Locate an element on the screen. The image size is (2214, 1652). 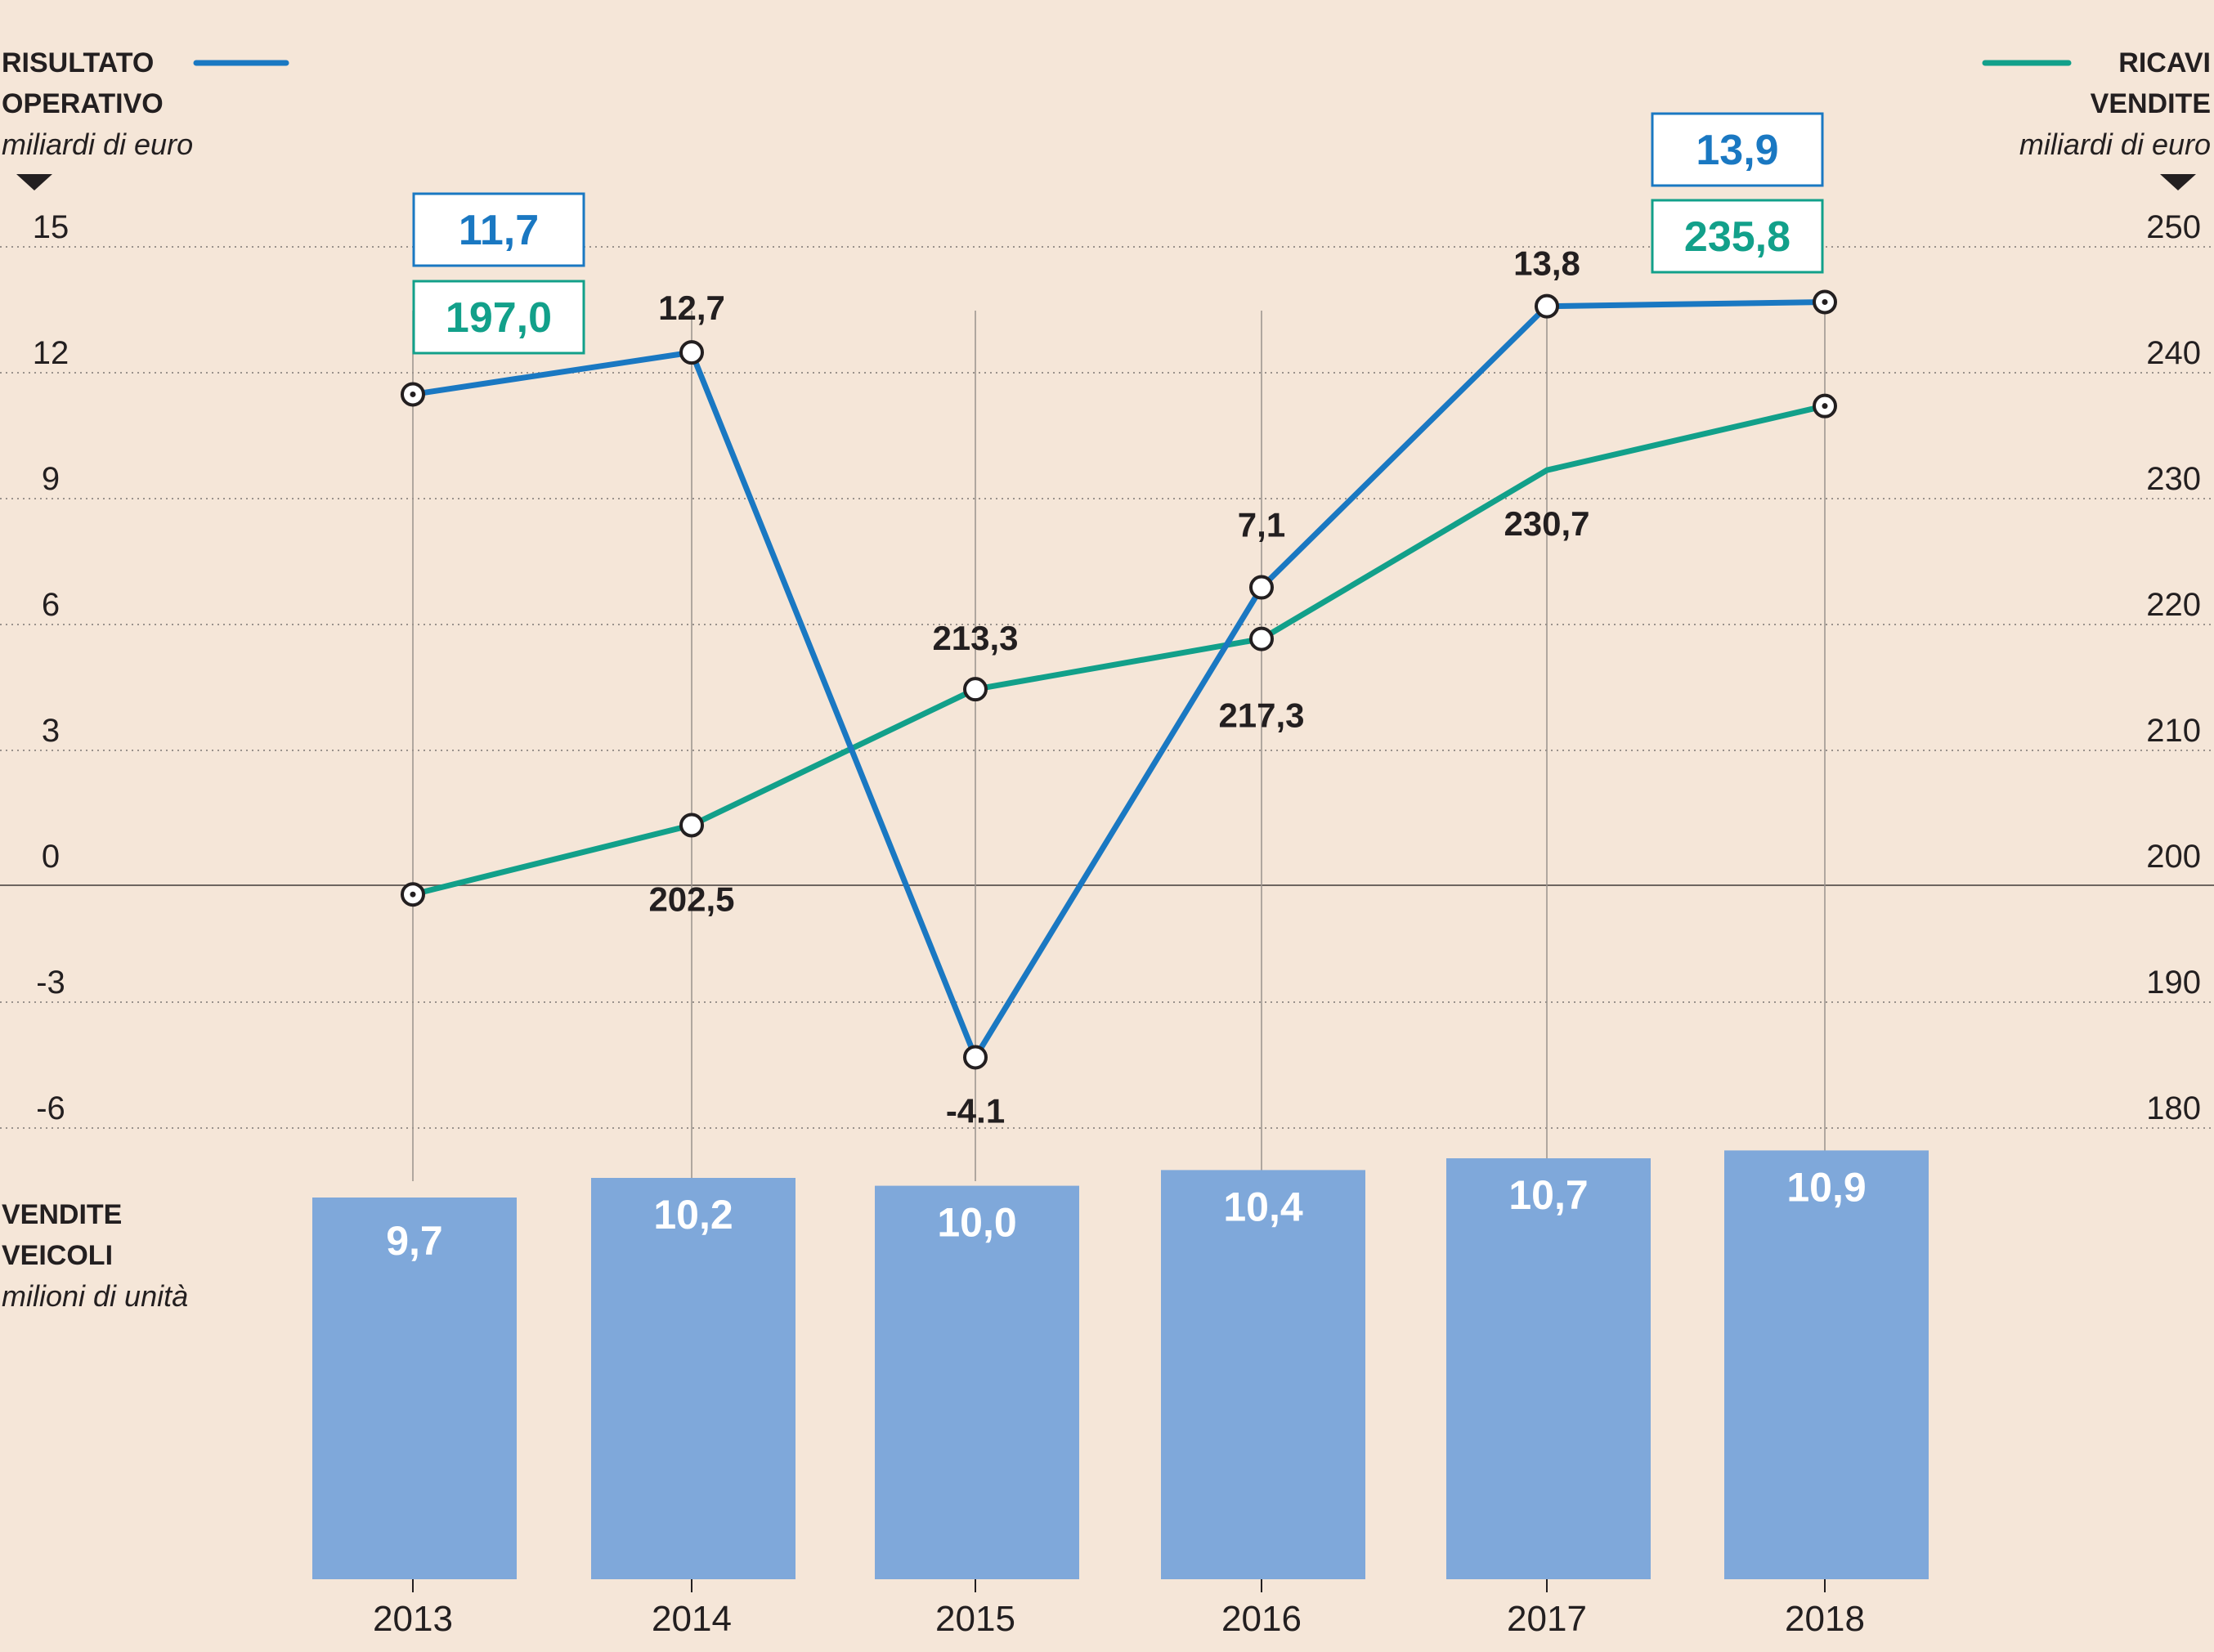
x-tick-label: 2015 is located at coordinates (975, 1619).